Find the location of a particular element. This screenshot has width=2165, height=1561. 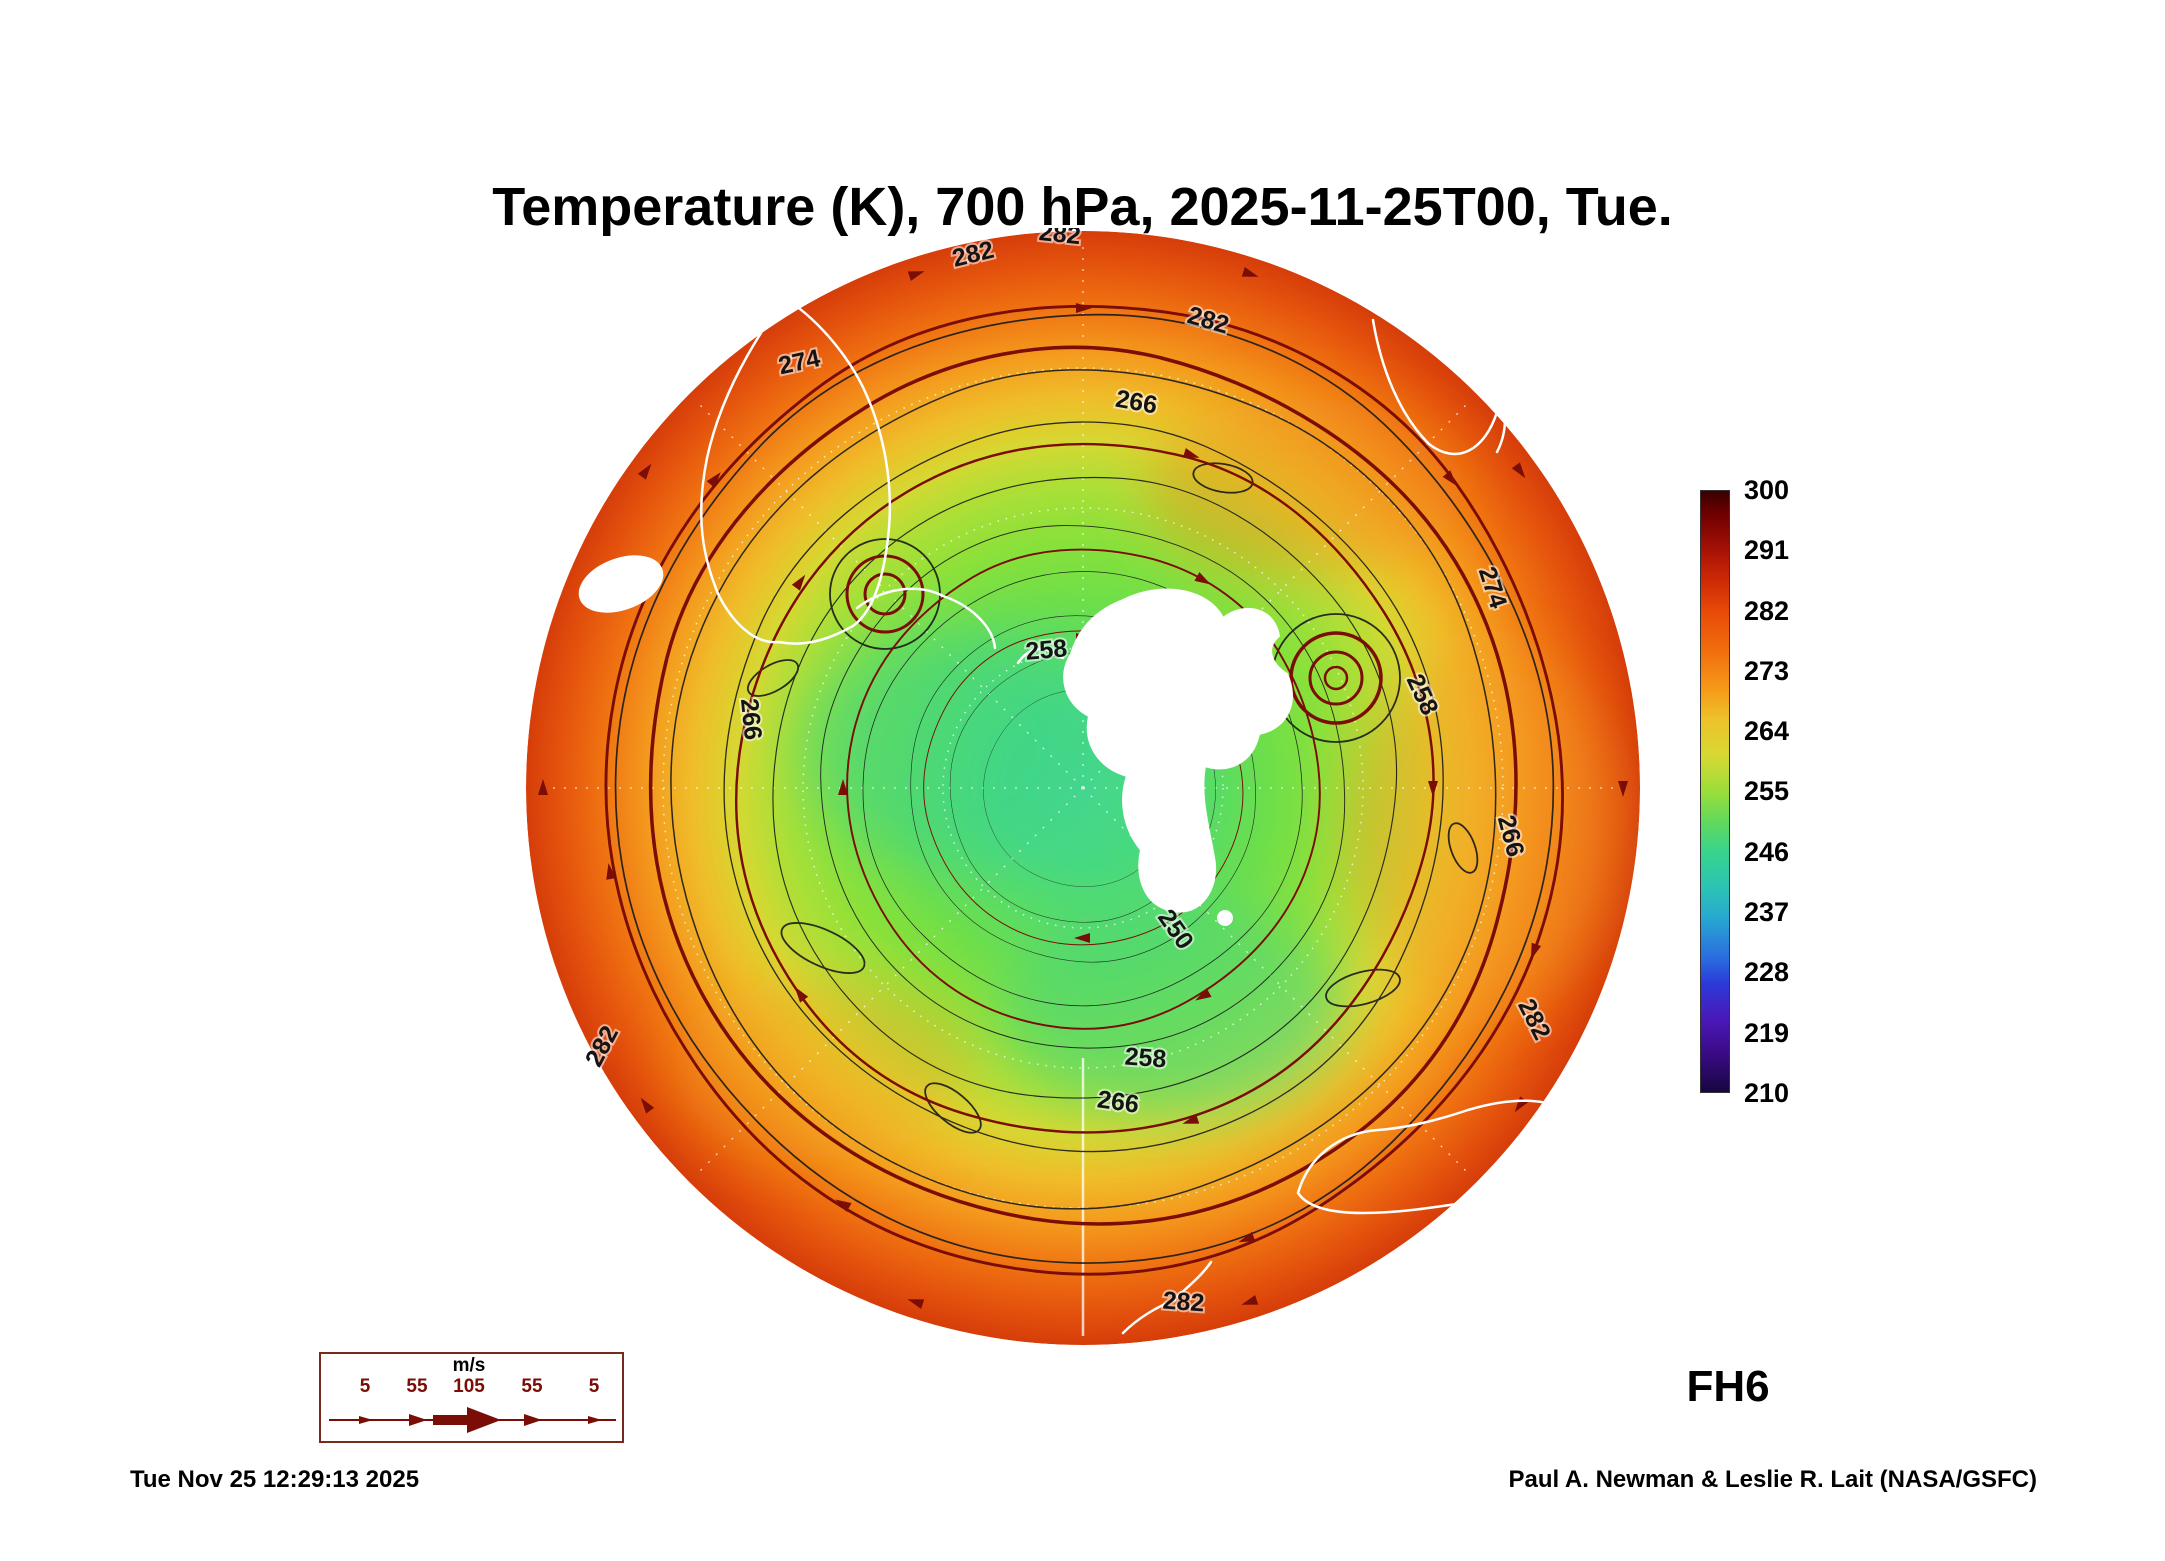

colorbar-tick: 264 is located at coordinates (1767, 731).